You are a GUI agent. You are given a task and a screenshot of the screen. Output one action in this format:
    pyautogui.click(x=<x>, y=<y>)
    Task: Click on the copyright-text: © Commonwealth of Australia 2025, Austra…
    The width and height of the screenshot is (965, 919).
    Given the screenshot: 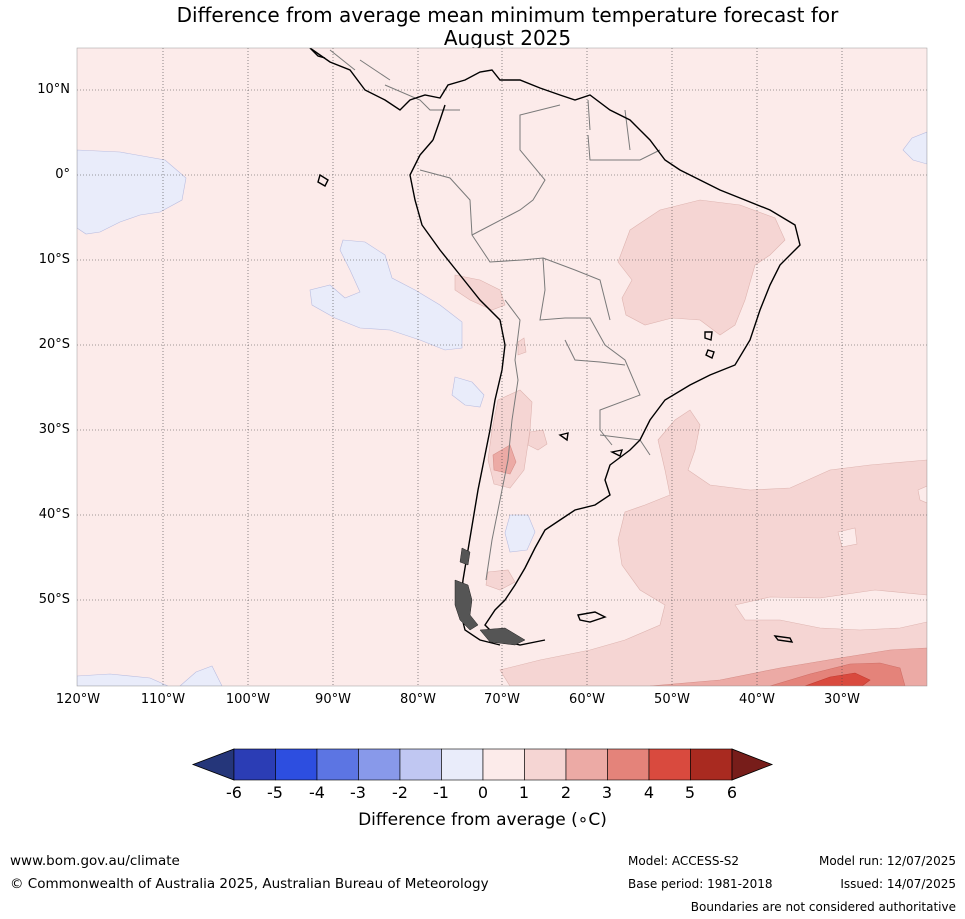 What is the action you would take?
    pyautogui.click(x=249, y=884)
    